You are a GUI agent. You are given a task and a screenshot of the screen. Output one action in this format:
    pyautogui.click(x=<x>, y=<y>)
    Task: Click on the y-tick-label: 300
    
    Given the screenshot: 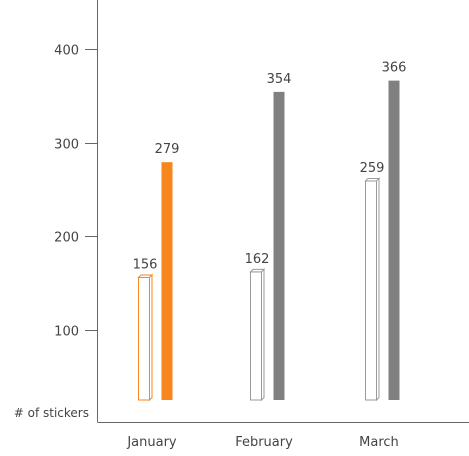 What is the action you would take?
    pyautogui.click(x=66, y=145)
    